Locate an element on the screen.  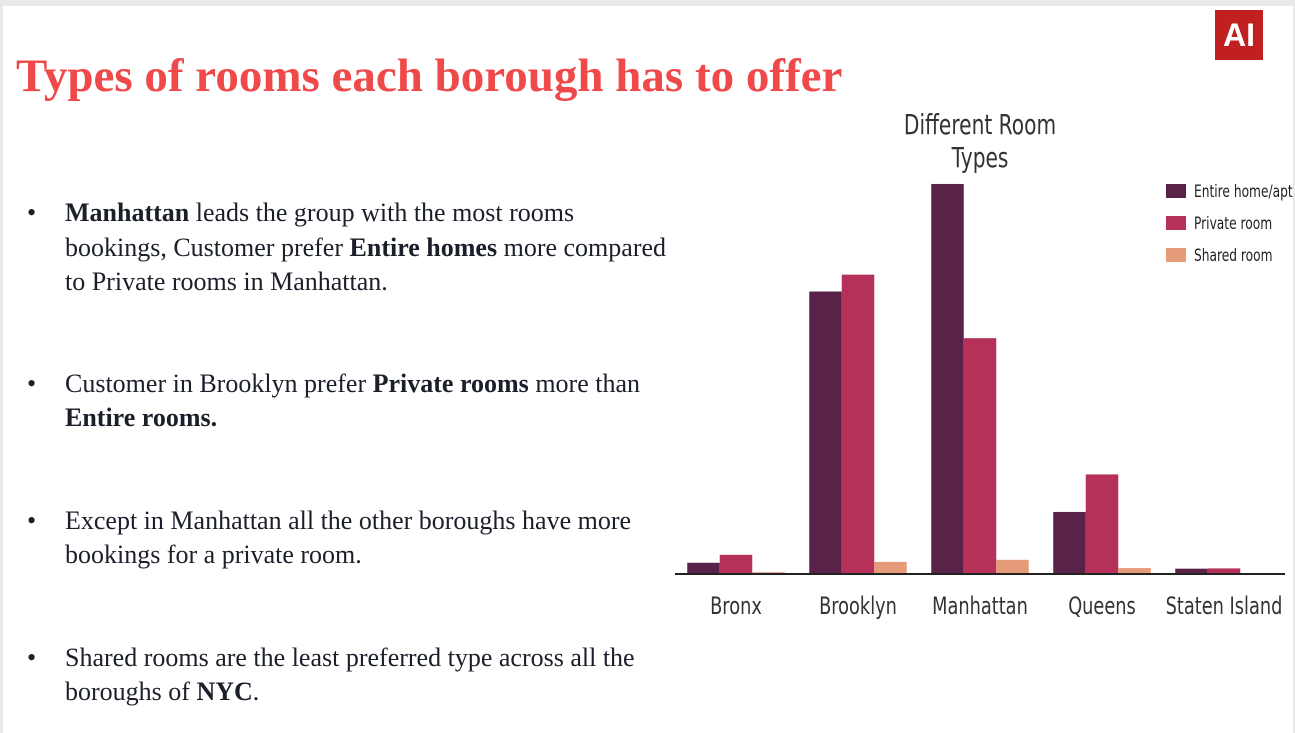
bullet-text-bold: Entire rooms. is located at coordinates (141, 417).